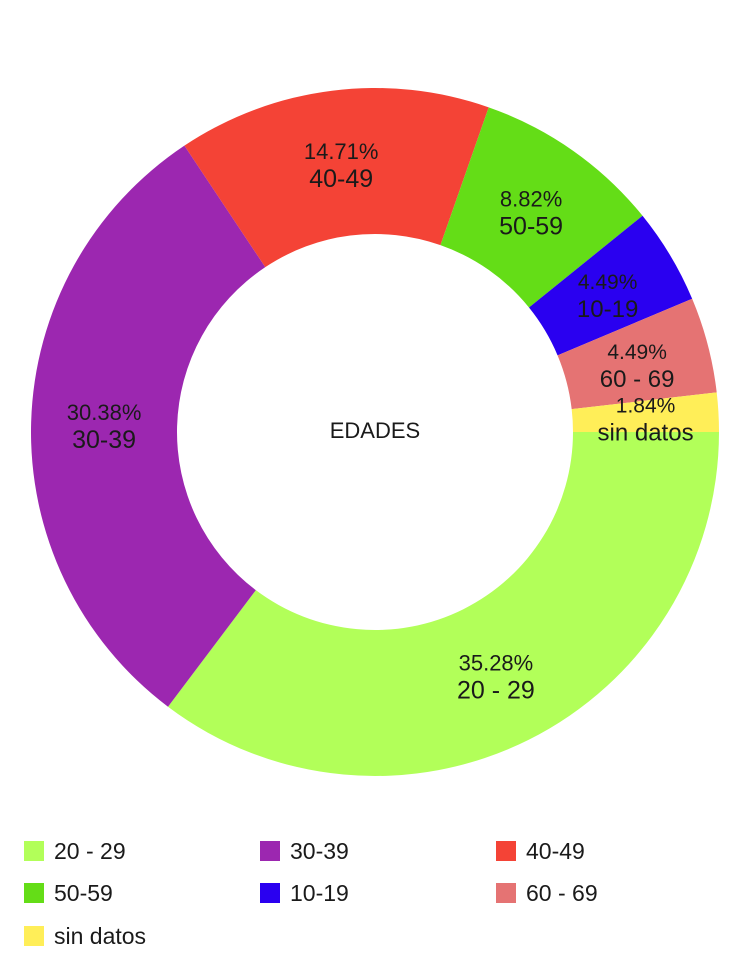 This screenshot has height=967, width=750. What do you see at coordinates (90, 850) in the screenshot?
I see `legend-label: 20 - 29` at bounding box center [90, 850].